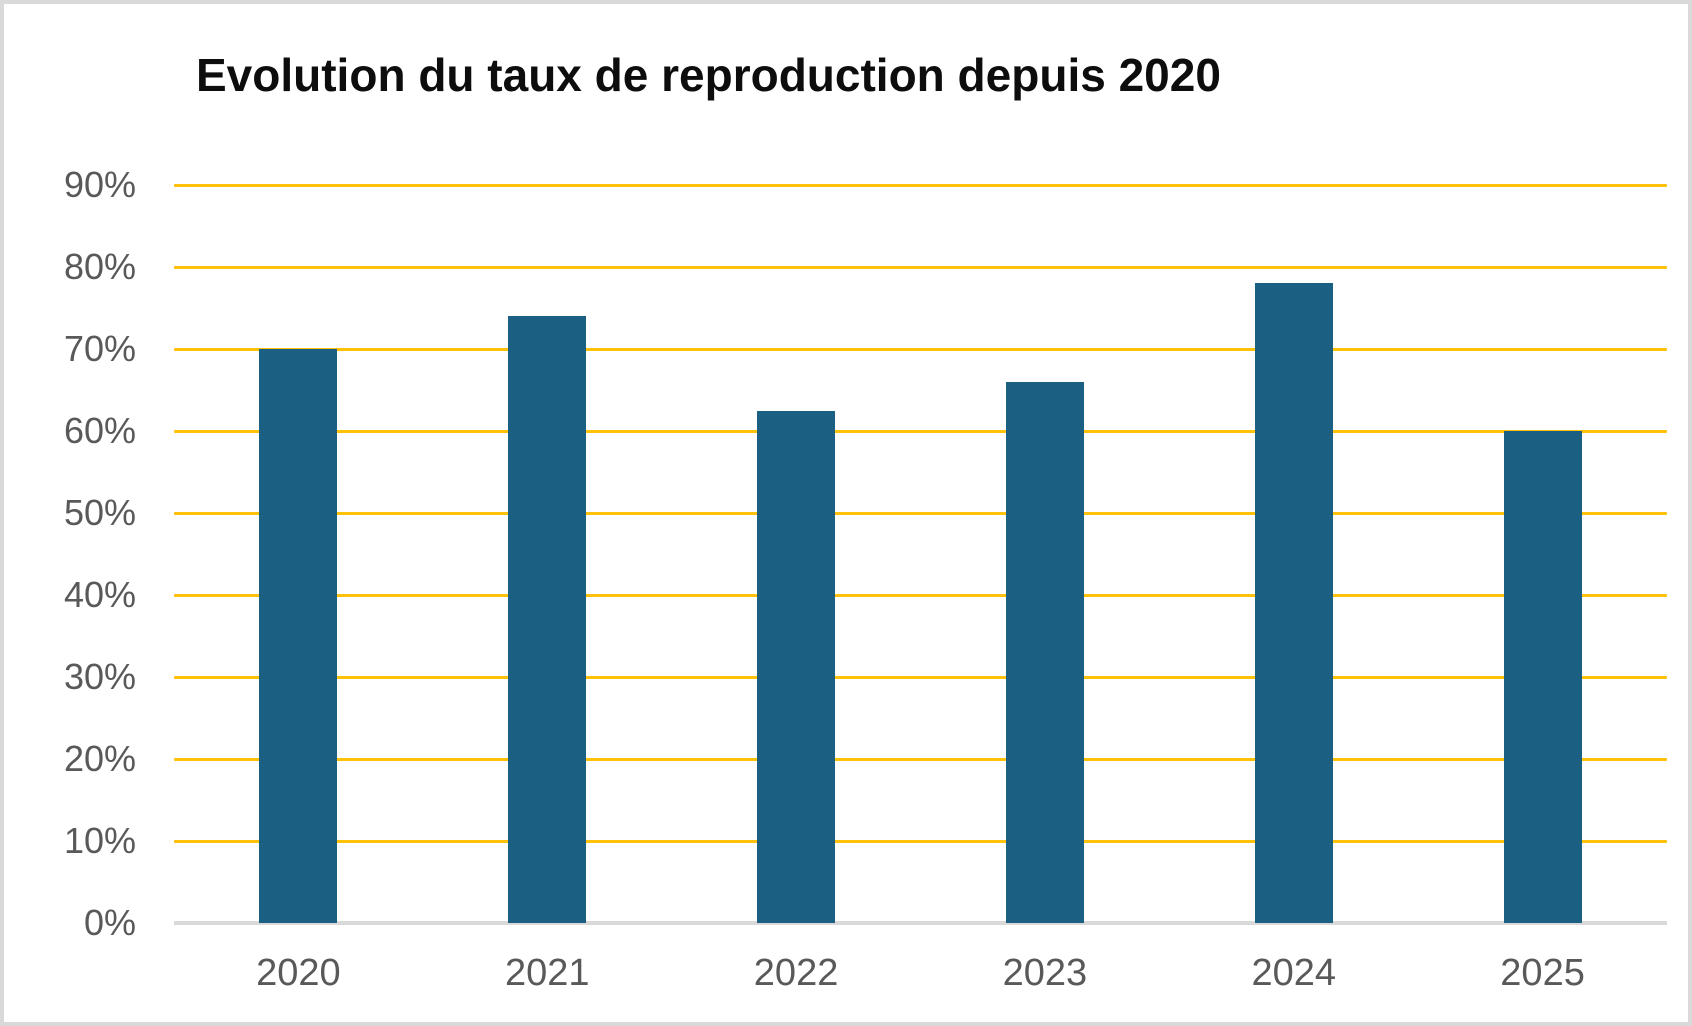  Describe the element at coordinates (99, 758) in the screenshot. I see `y-tick-label-20: 20%` at that location.